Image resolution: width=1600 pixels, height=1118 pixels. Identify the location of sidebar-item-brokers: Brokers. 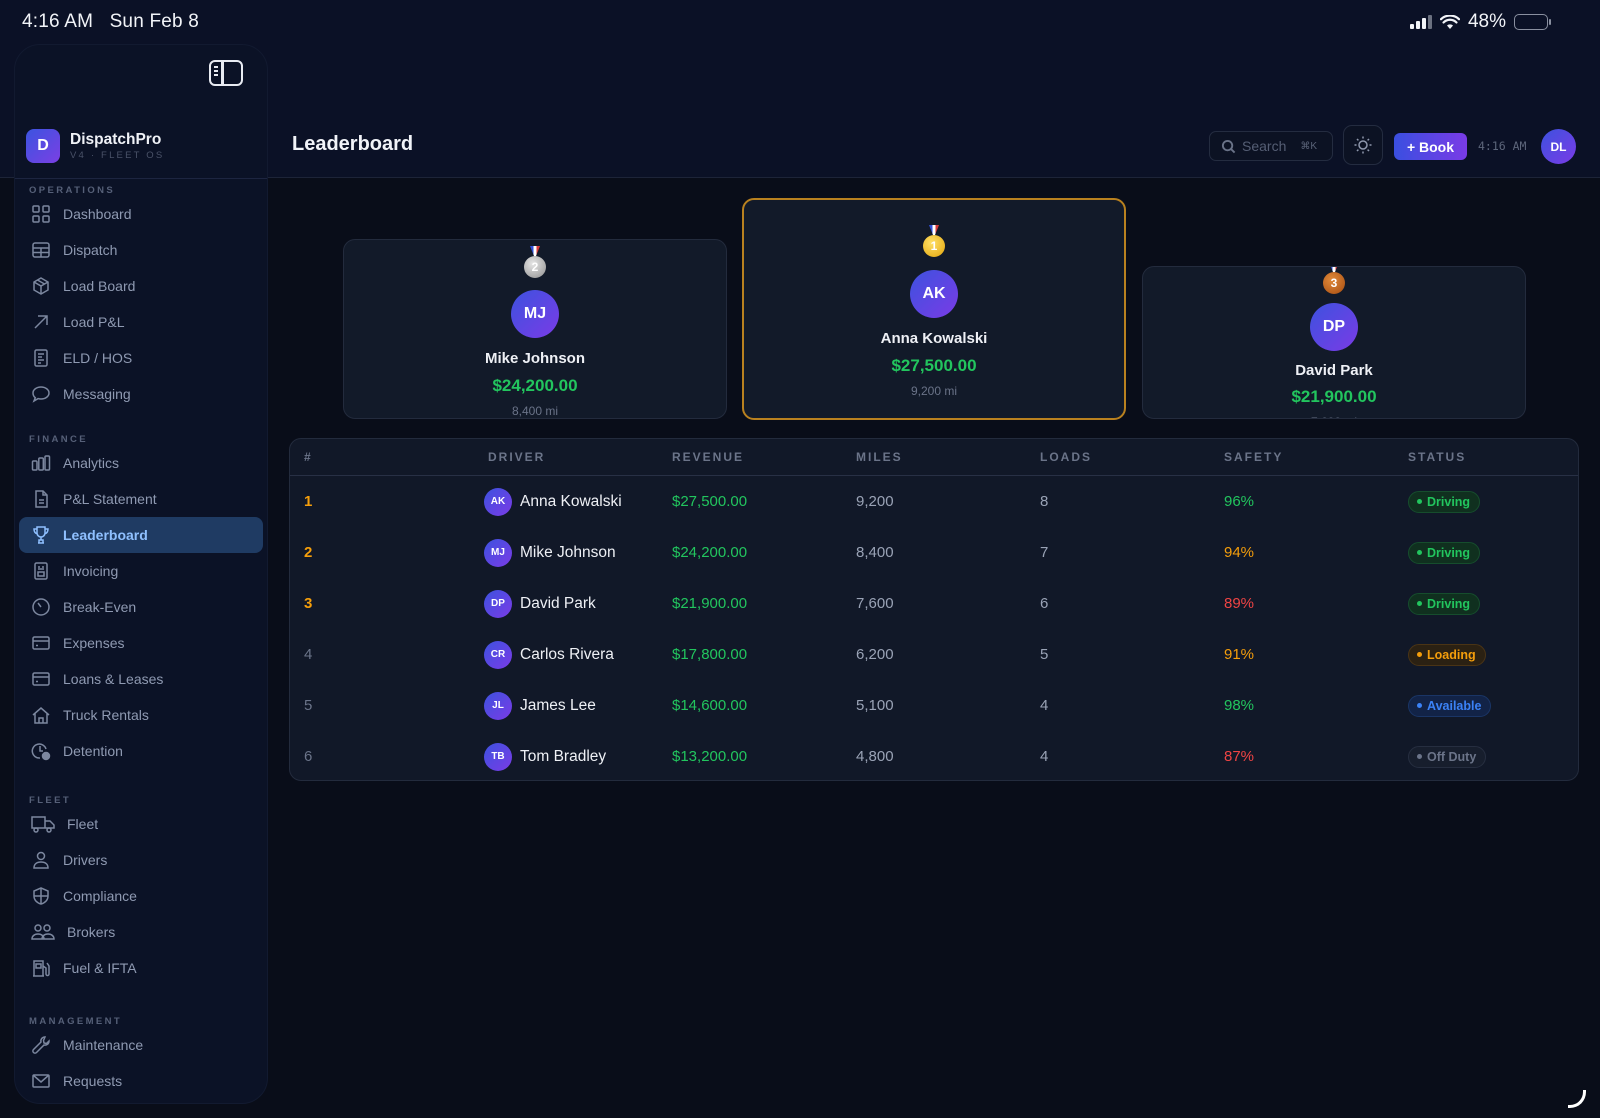
(141, 932).